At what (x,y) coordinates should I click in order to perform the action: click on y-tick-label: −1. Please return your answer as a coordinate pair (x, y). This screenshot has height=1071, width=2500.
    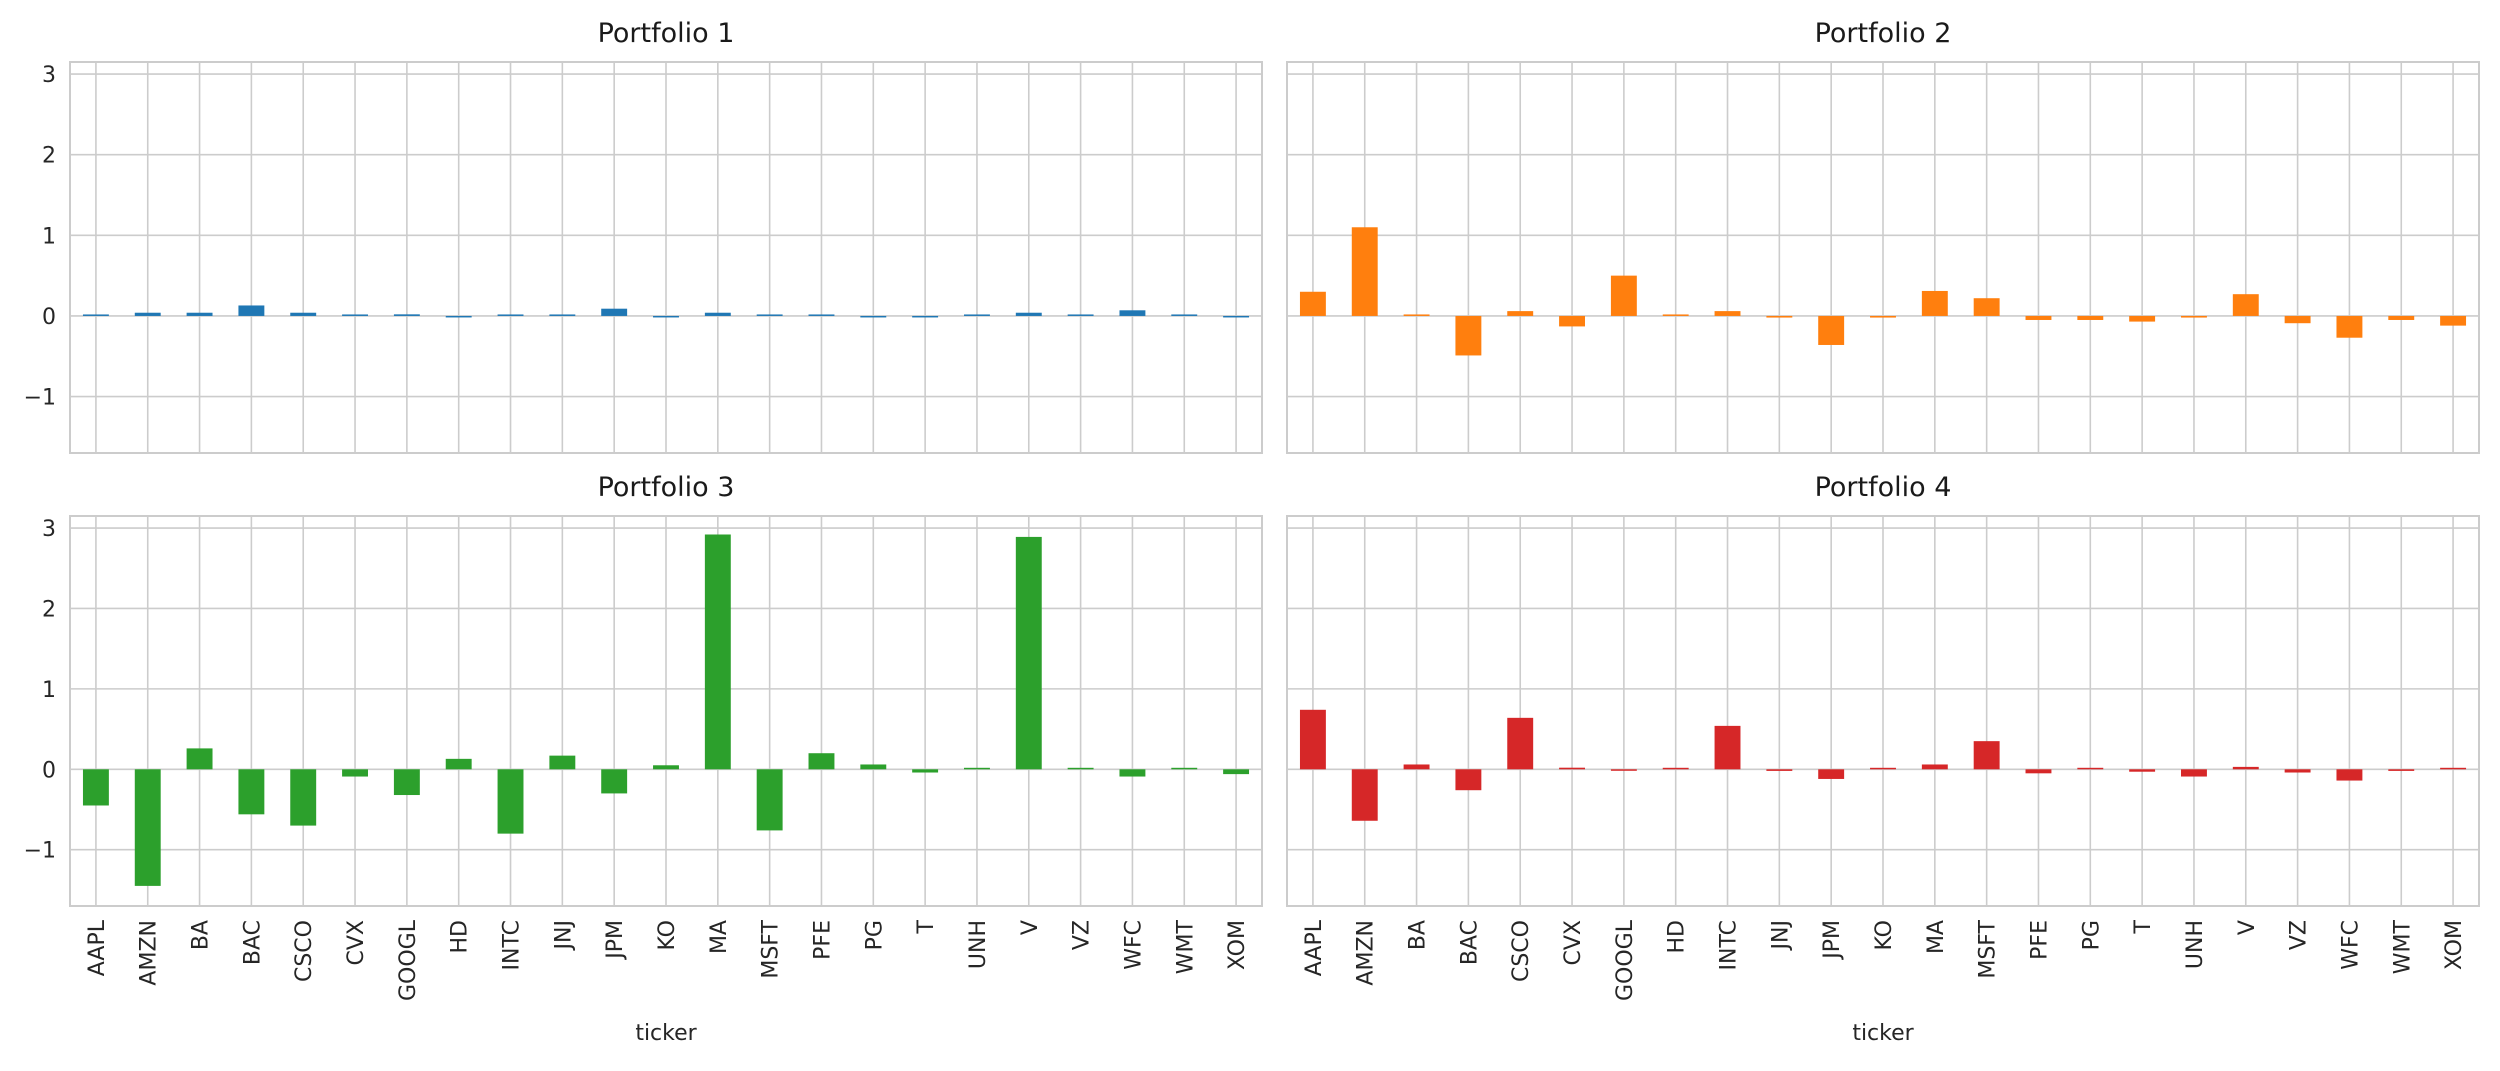
    Looking at the image, I should click on (40, 851).